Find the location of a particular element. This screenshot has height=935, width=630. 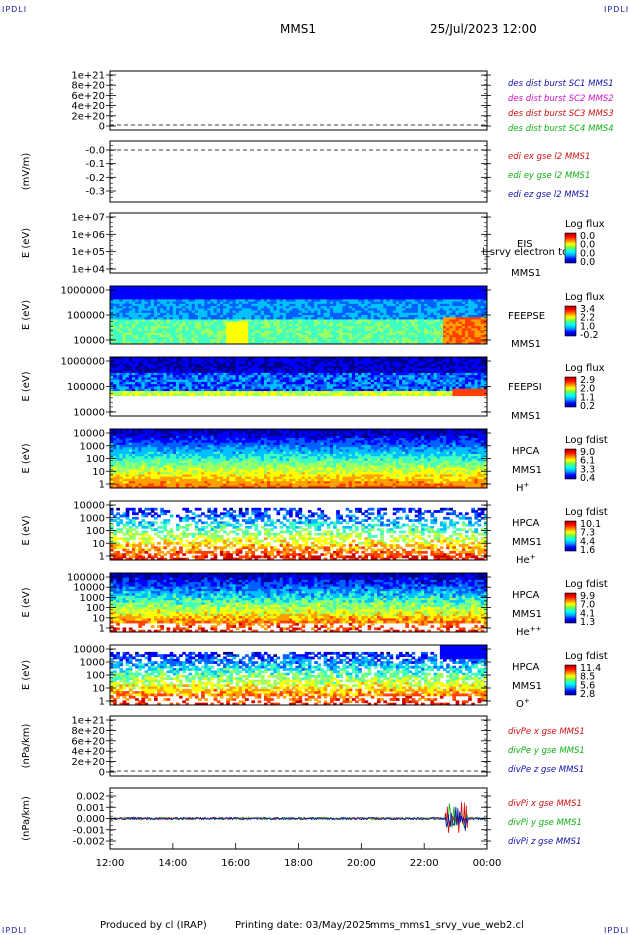

legend-entry: des dist burst SC1 MMS1 is located at coordinates (561, 84).